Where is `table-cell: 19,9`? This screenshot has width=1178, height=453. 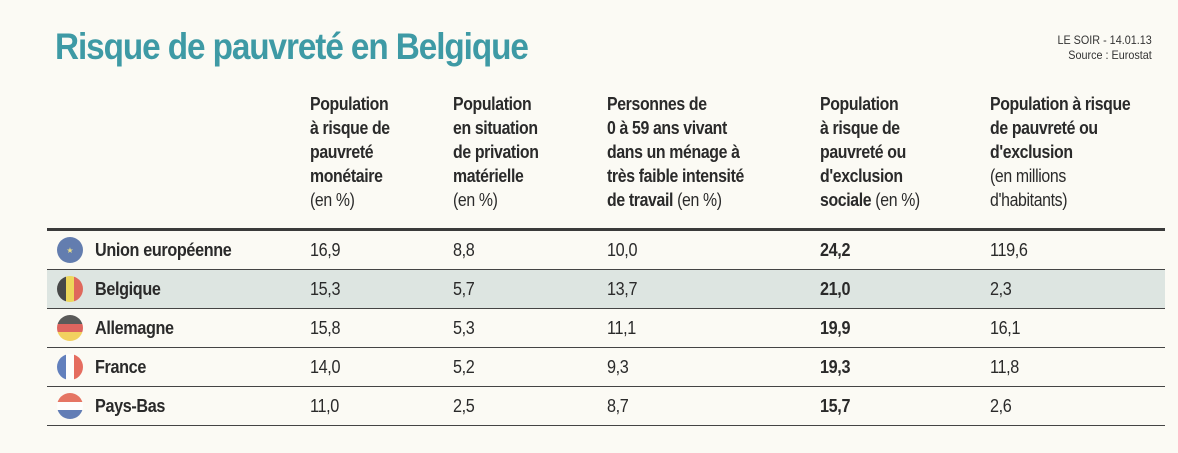
table-cell: 19,9 is located at coordinates (835, 328).